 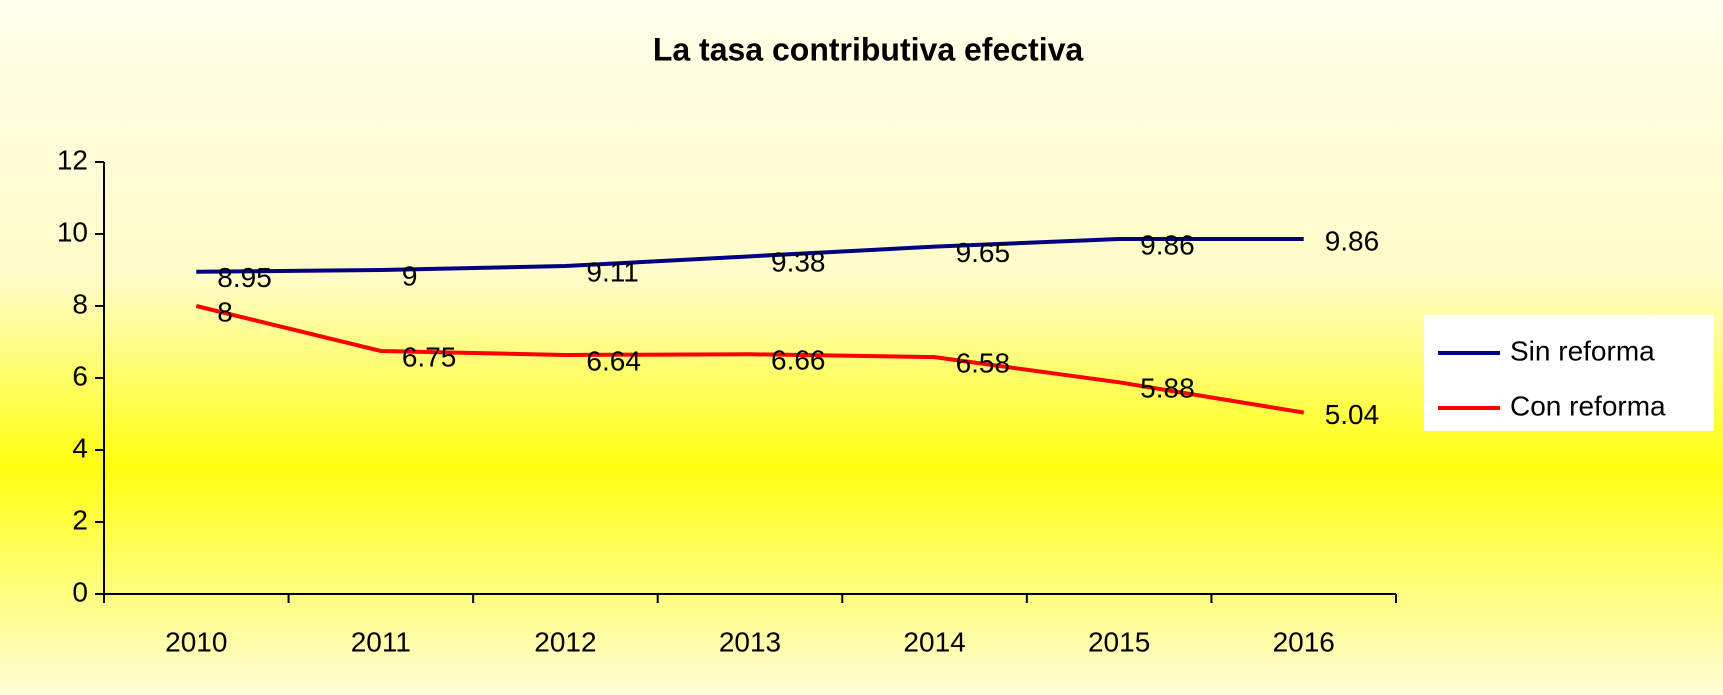 What do you see at coordinates (410, 275) in the screenshot?
I see `data-label: 9` at bounding box center [410, 275].